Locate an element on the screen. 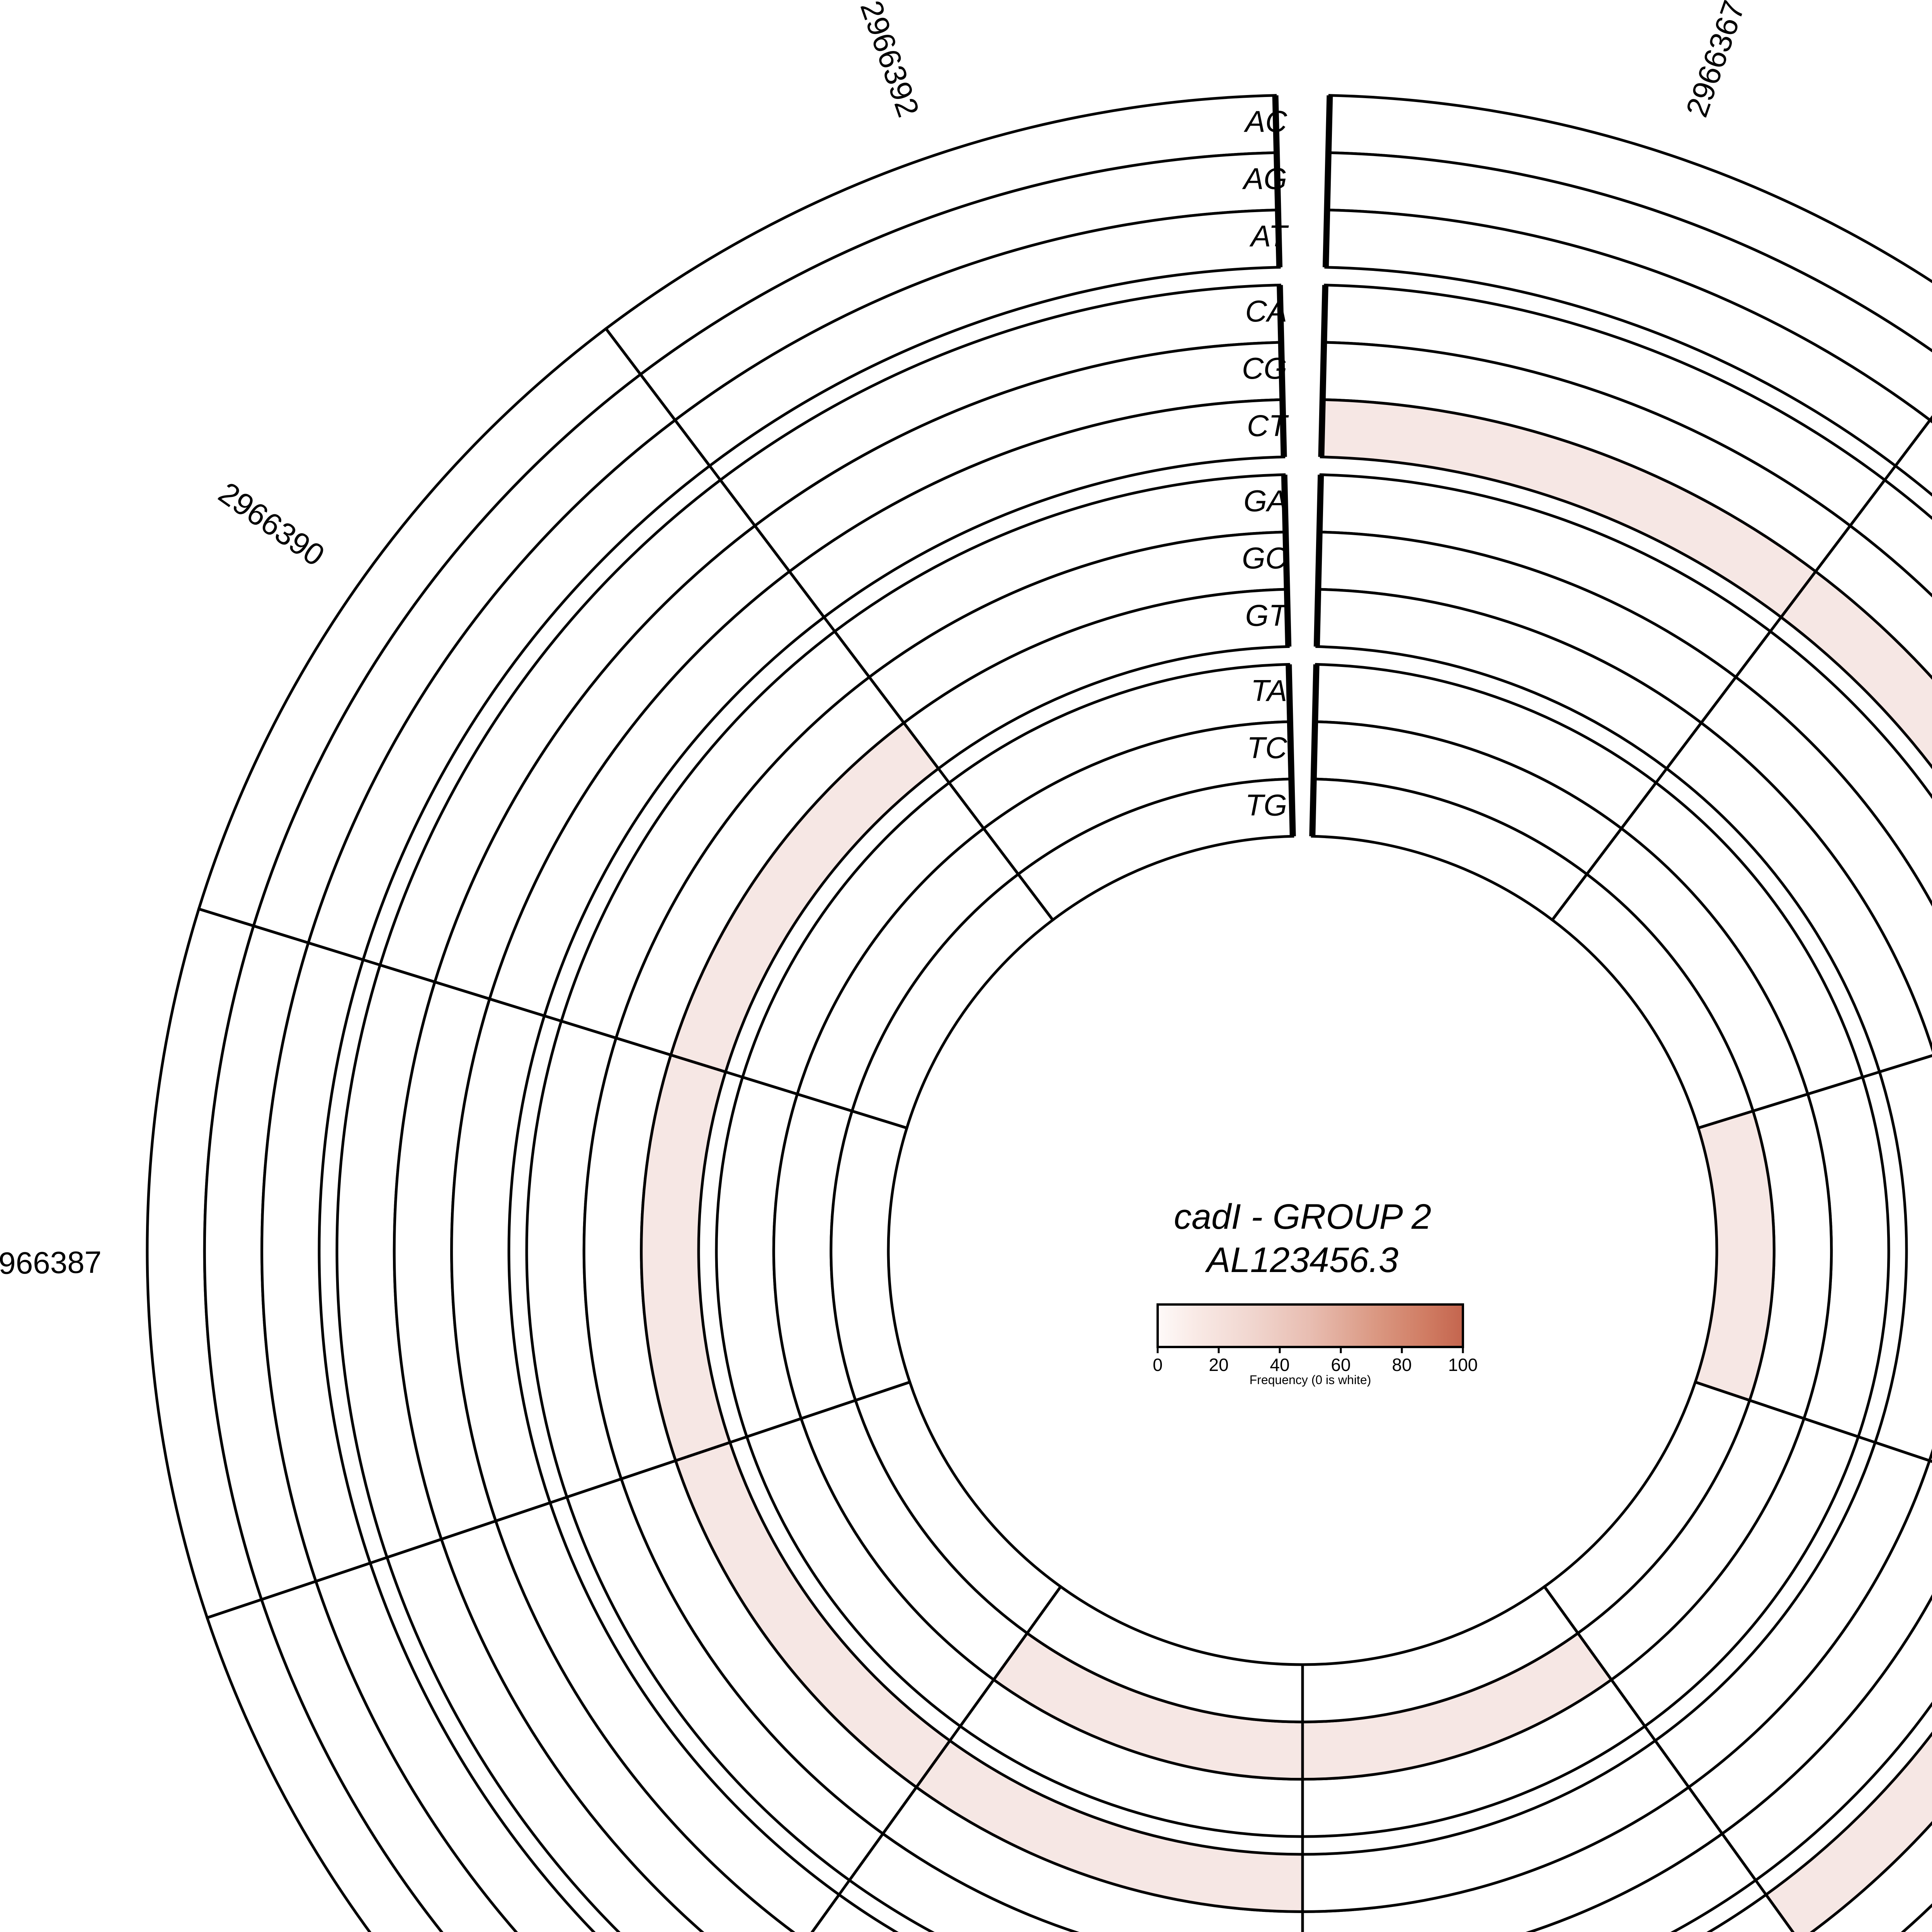 The width and height of the screenshot is (1932, 1932). row-label-gc: GC is located at coordinates (1264, 558).